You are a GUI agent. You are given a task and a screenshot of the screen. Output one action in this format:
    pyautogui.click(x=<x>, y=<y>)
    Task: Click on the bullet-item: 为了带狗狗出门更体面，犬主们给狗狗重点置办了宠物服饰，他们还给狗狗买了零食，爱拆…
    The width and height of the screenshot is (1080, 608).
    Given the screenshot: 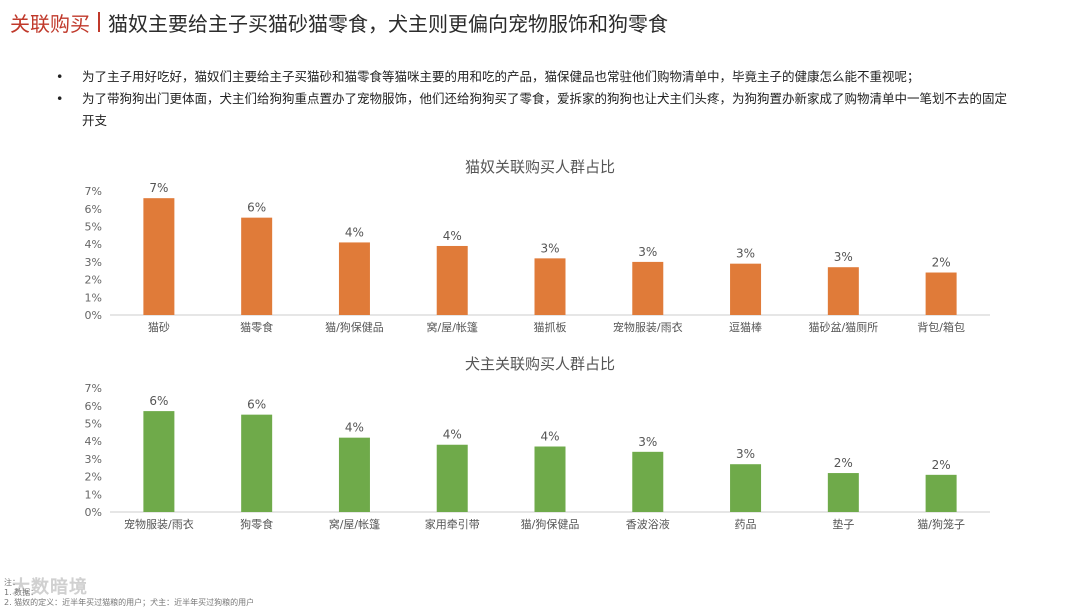 What is the action you would take?
    pyautogui.click(x=536, y=110)
    